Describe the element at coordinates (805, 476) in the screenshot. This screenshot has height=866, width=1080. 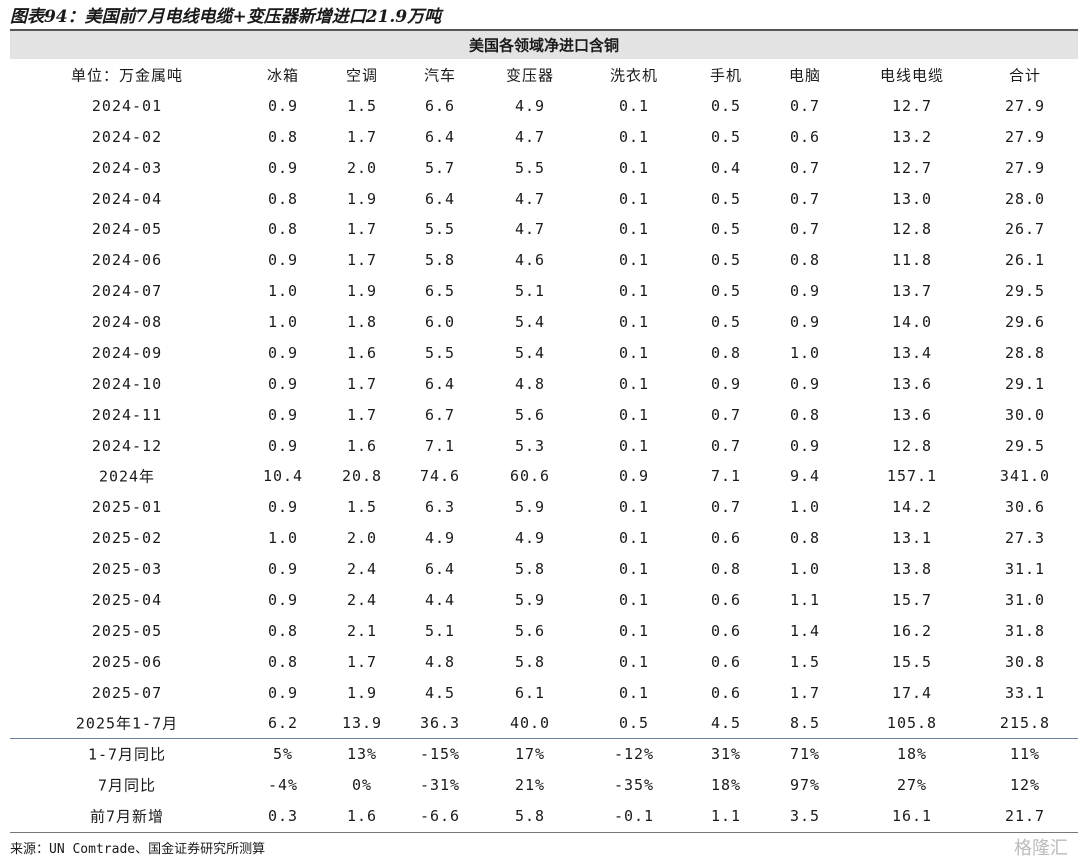
I see `cell: 9.4` at that location.